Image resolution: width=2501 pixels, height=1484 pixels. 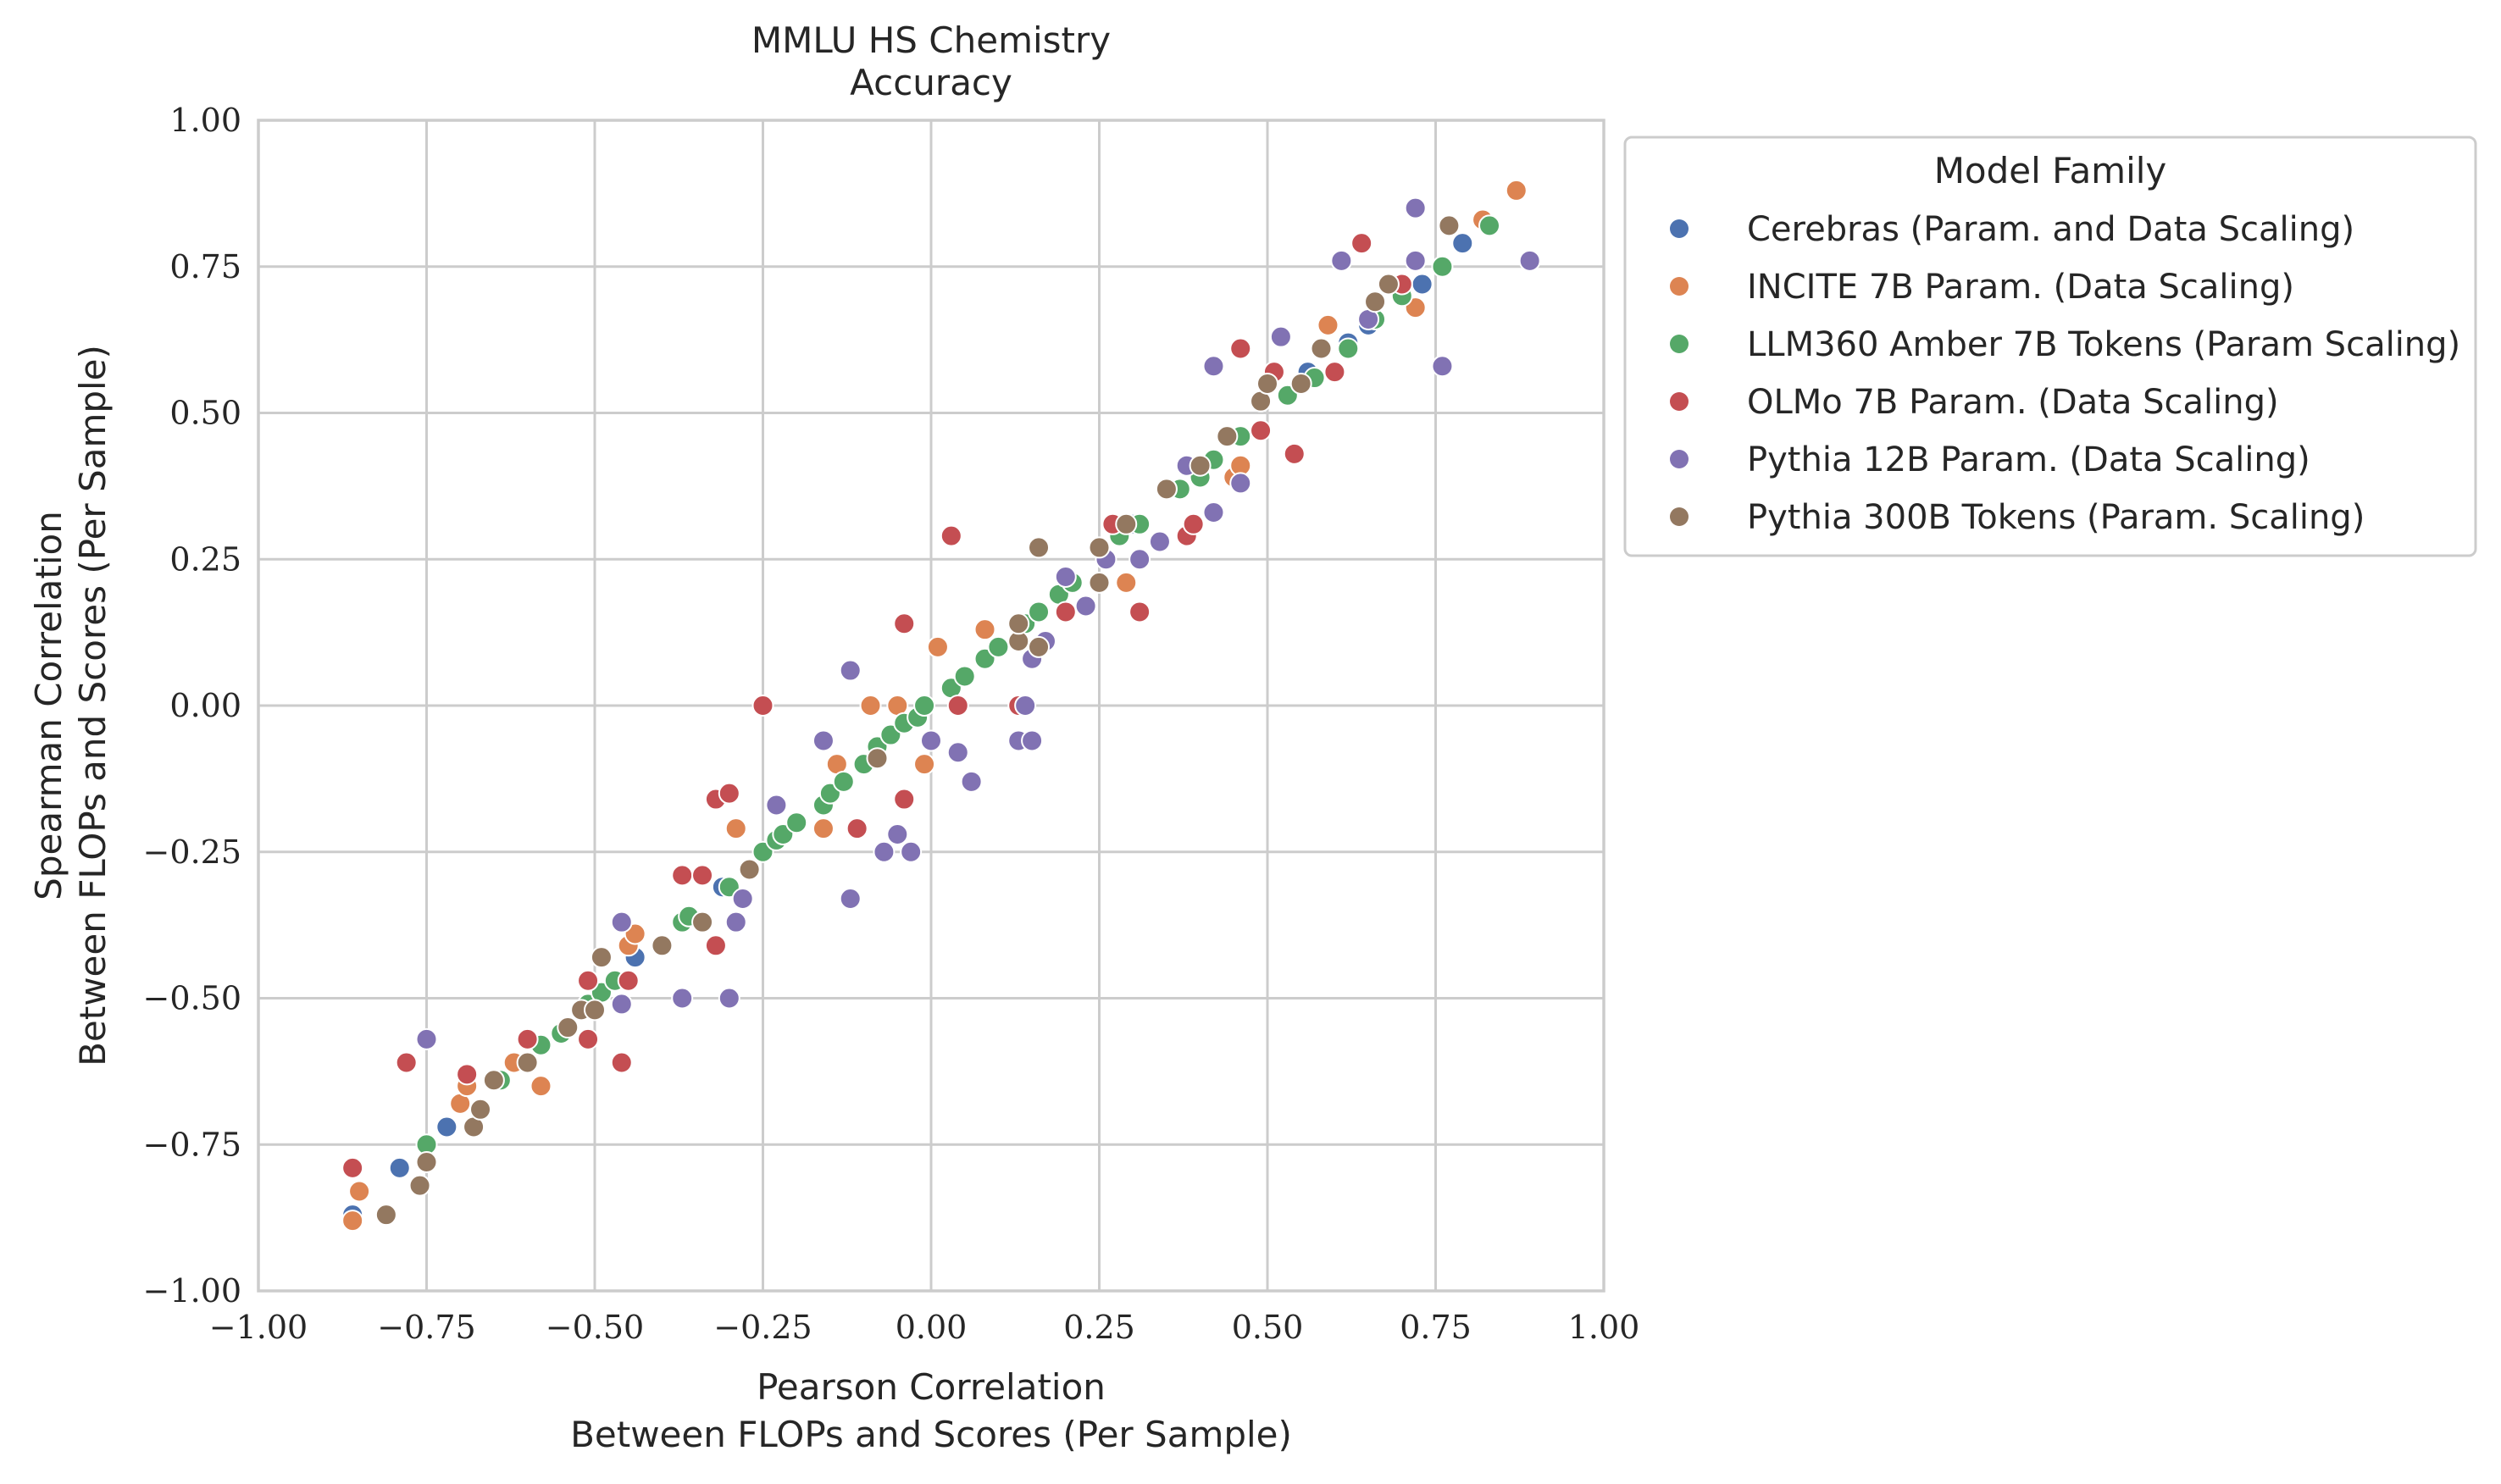 I want to click on legend-item: LLM360 Amber 7B Tokens (Param Scaling), so click(x=2065, y=344).